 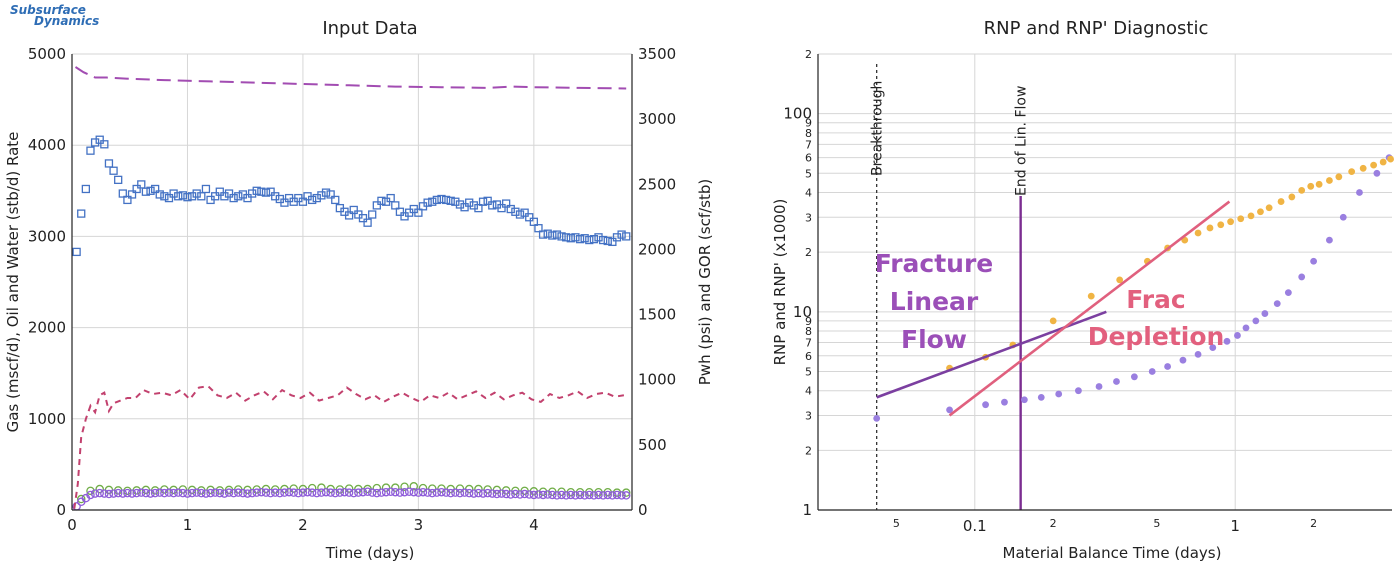 What do you see at coordinates (808, 356) in the screenshot?
I see `right-y-tick-label: 6` at bounding box center [808, 356].